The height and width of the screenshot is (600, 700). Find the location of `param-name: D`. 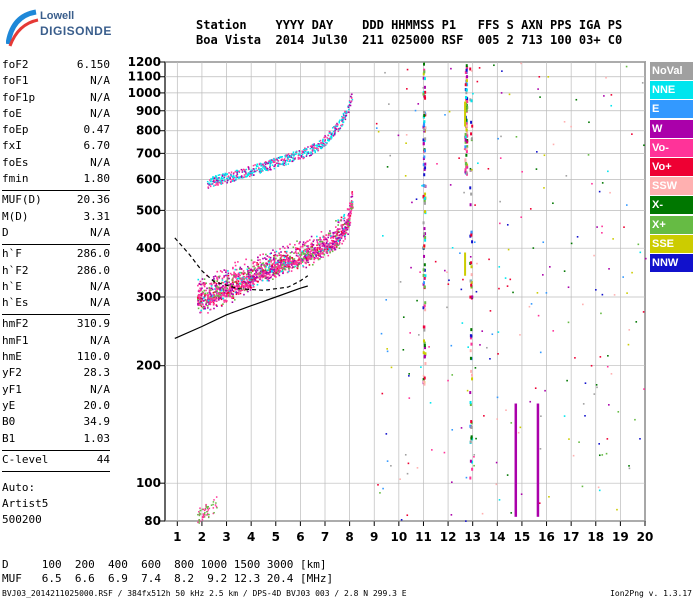

param-name: D is located at coordinates (5, 232).